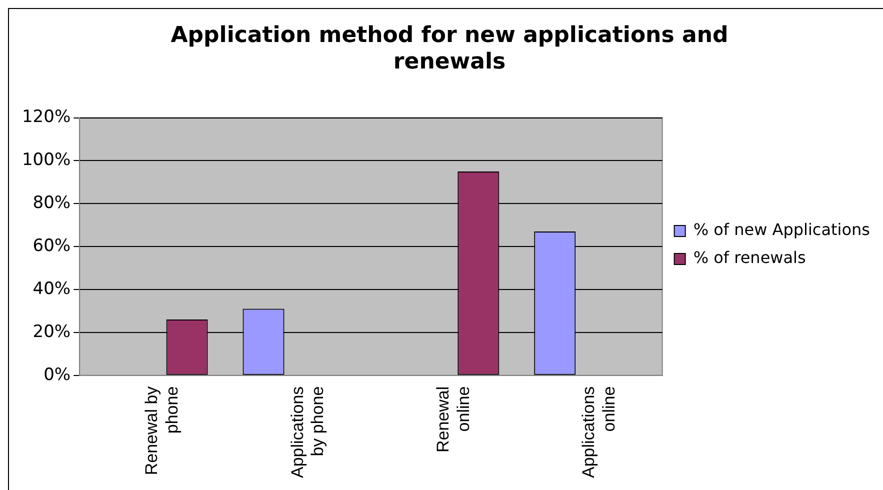  Describe the element at coordinates (57, 374) in the screenshot. I see `y-tick-label: 0%` at that location.